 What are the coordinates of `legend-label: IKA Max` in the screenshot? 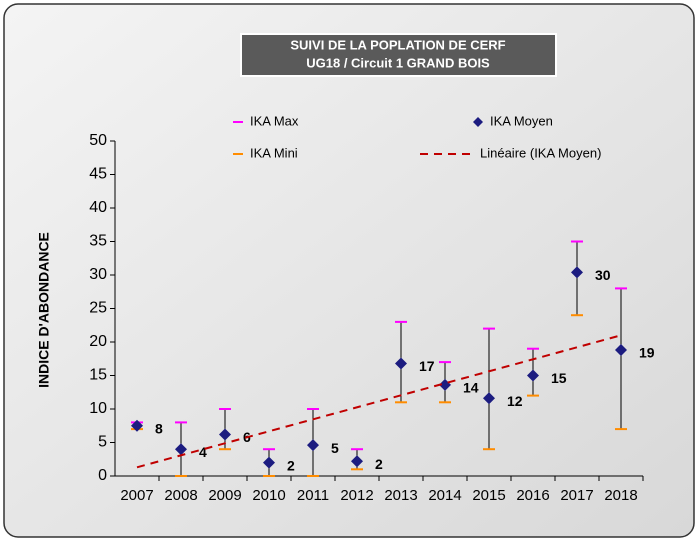 It's located at (274, 120).